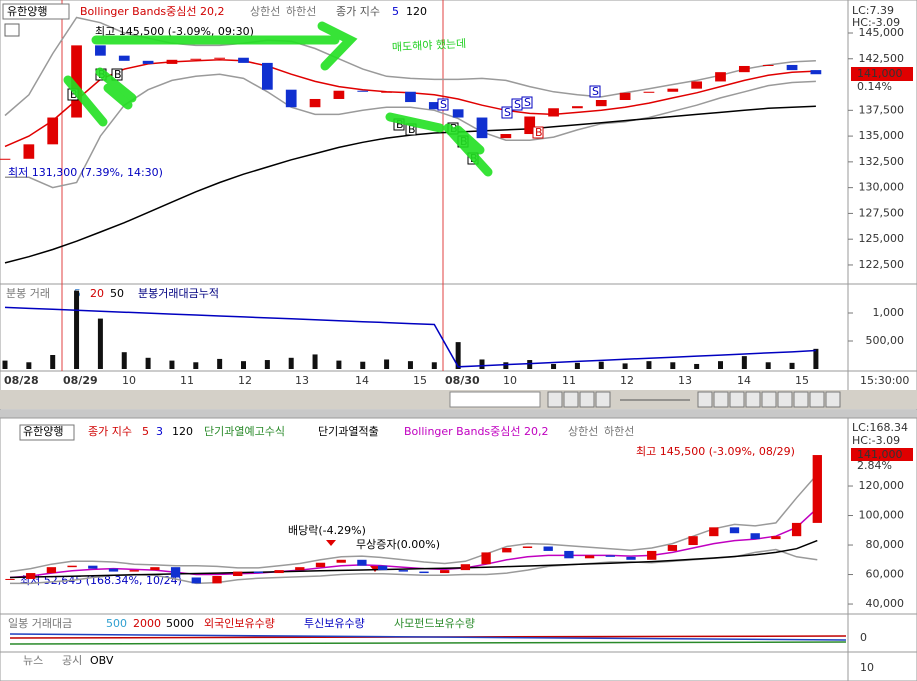 Image resolution: width=917 pixels, height=681 pixels. I want to click on y-tick-label: 80,000, so click(885, 544).